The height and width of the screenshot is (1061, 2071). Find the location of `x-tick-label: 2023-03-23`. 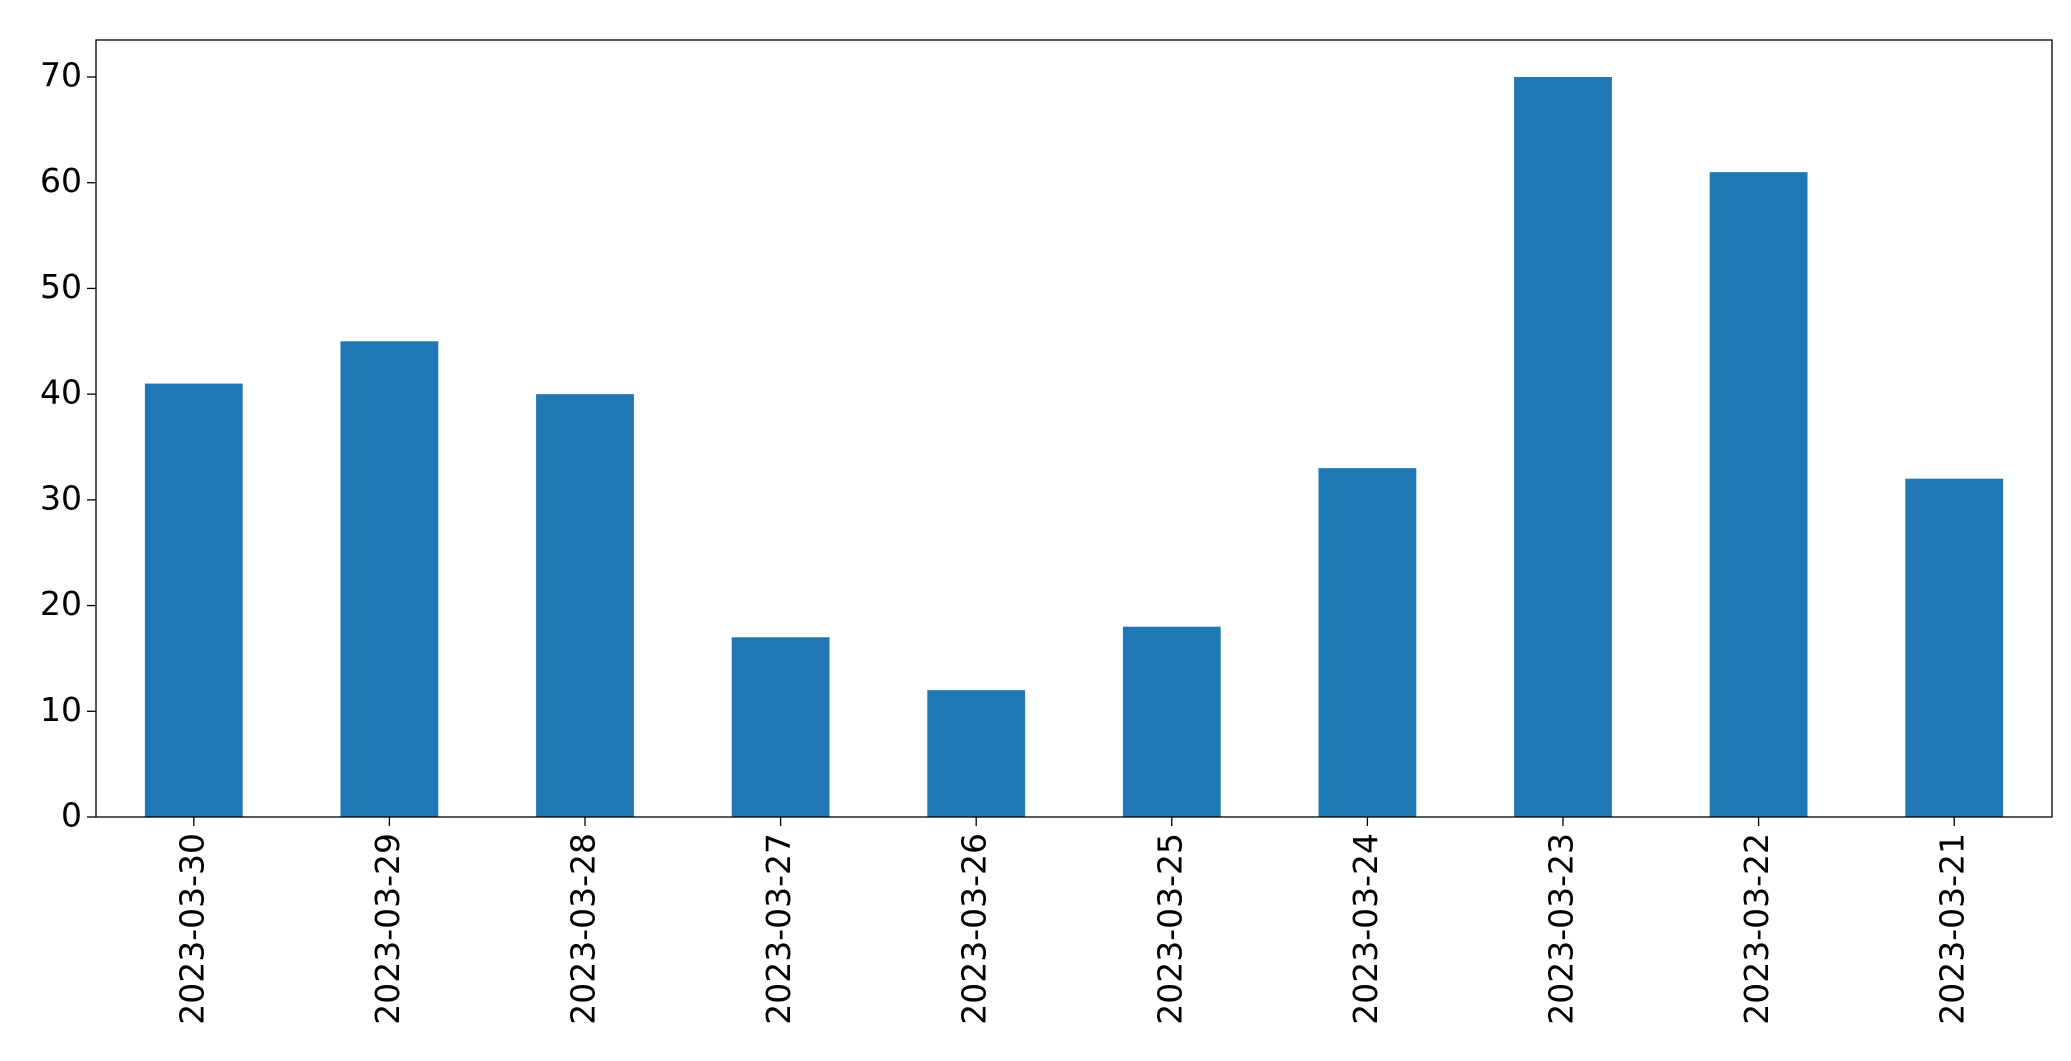

x-tick-label: 2023-03-23 is located at coordinates (1561, 929).